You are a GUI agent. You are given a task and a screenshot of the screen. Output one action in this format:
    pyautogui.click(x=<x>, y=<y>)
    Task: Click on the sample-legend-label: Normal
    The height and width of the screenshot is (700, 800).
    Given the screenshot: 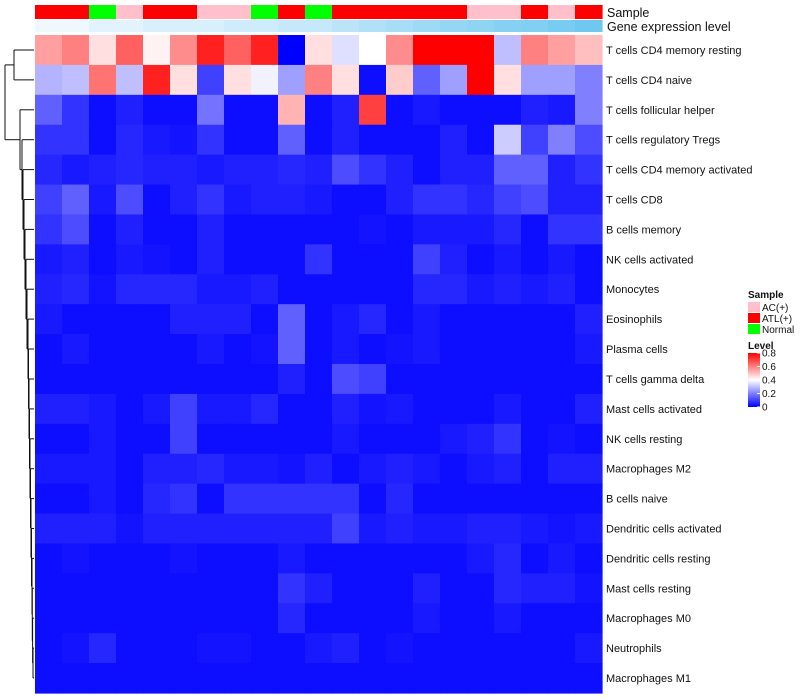 What is the action you would take?
    pyautogui.click(x=778, y=330)
    